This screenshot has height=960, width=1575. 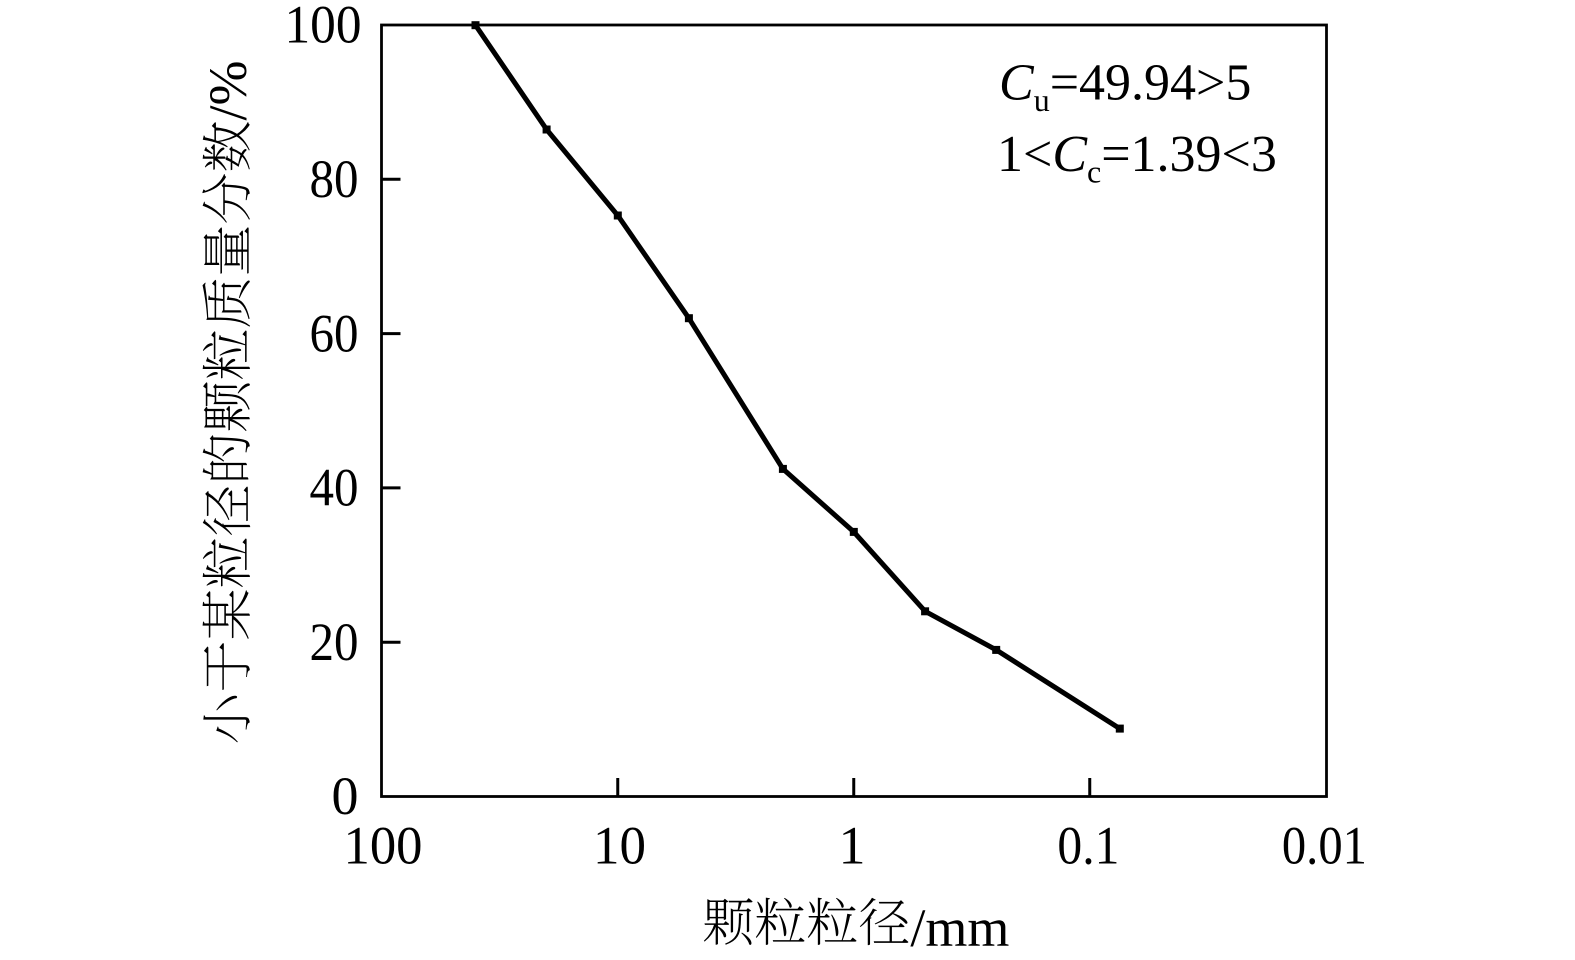 I want to click on svg-text: 20, so click(x=334, y=642).